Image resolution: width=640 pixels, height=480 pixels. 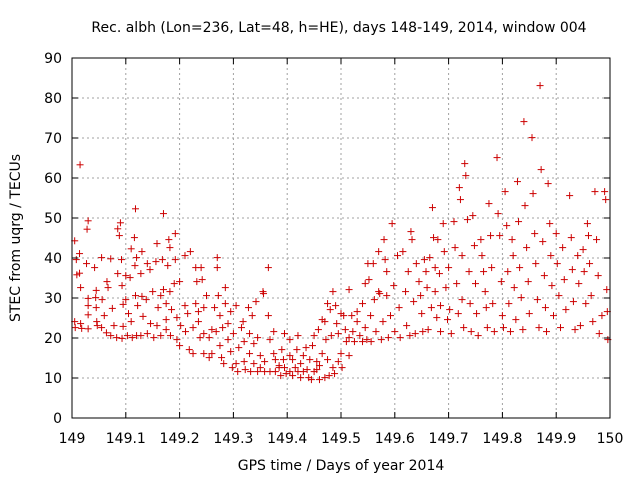 I want to click on y-tick-label: 20, so click(x=53, y=339).